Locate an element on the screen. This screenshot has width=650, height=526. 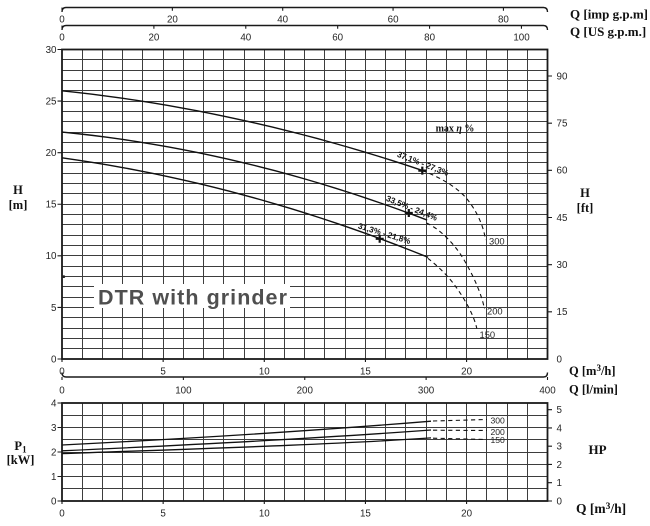
svg-text: DTR with grinder is located at coordinates (193, 298).